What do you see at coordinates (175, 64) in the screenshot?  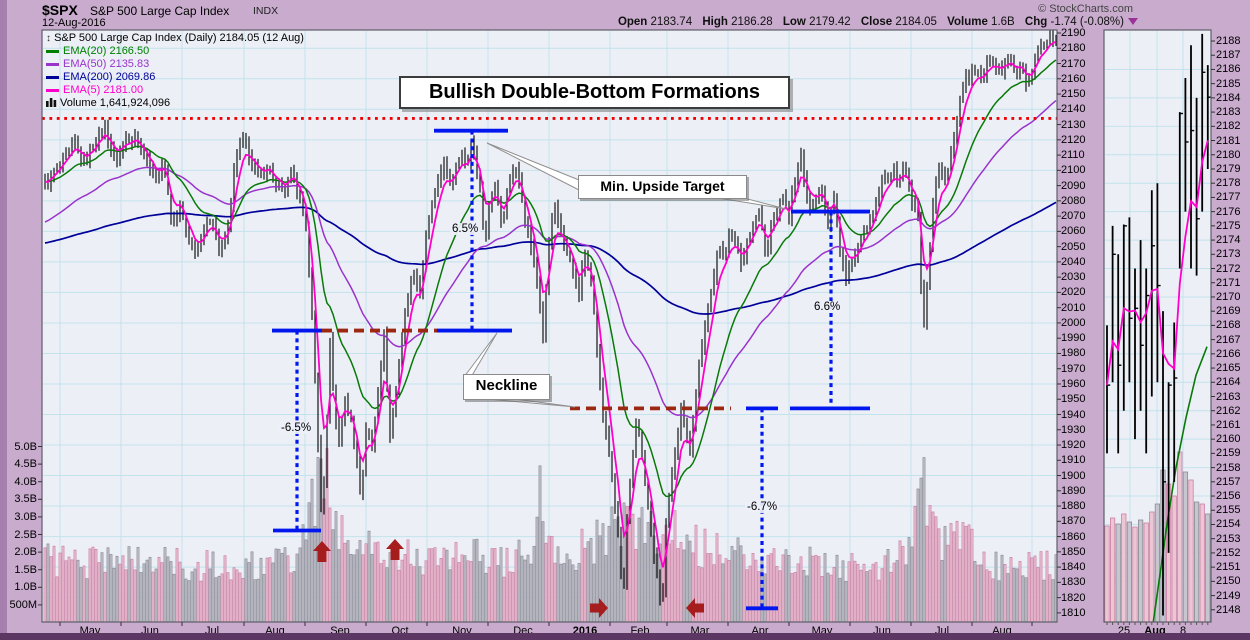 I see `legend-ema50: EMA(50) 2135.83` at bounding box center [175, 64].